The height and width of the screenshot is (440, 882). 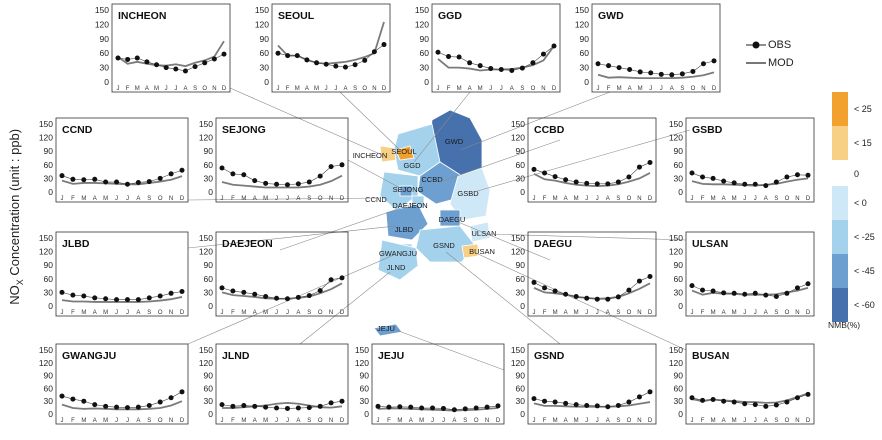 What do you see at coordinates (750, 182) in the screenshot?
I see `mod-line-gsbd` at bounding box center [750, 182].